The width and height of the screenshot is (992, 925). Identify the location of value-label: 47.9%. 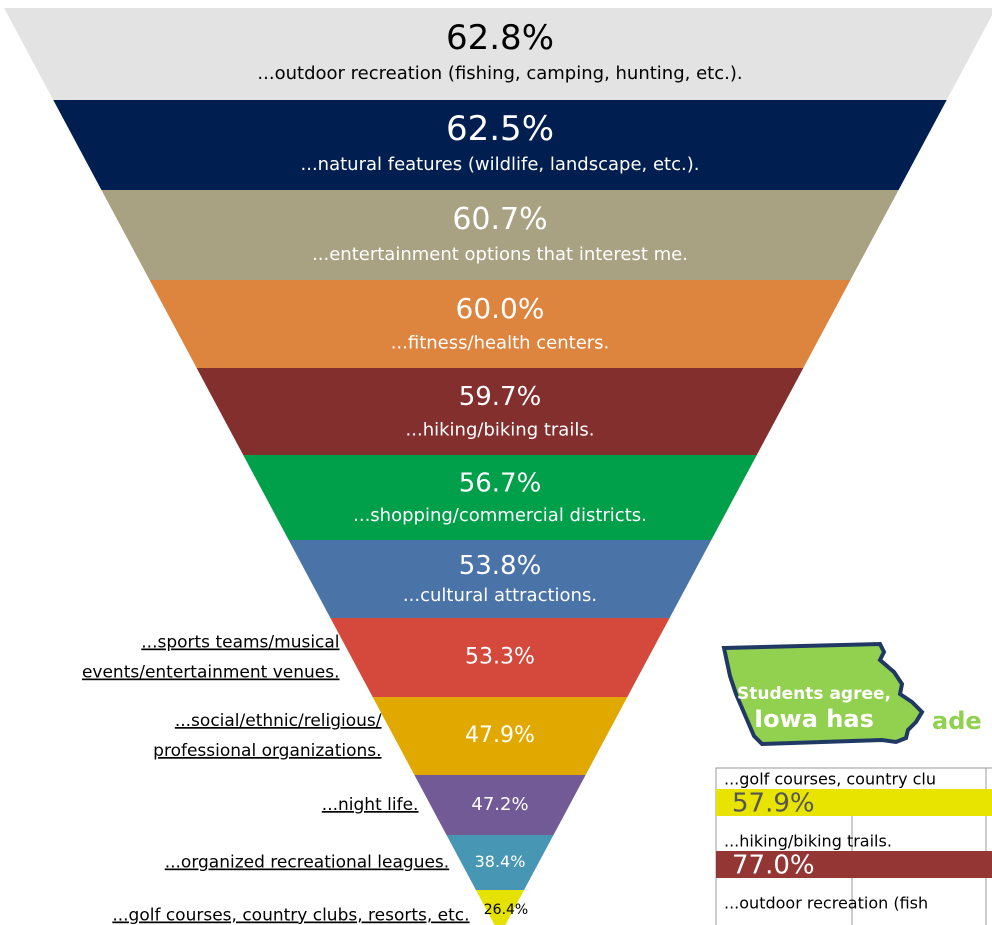
(500, 735).